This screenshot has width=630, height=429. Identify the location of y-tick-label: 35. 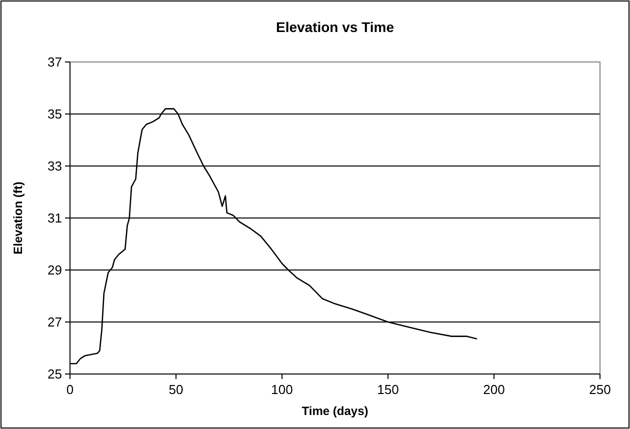
(55, 114).